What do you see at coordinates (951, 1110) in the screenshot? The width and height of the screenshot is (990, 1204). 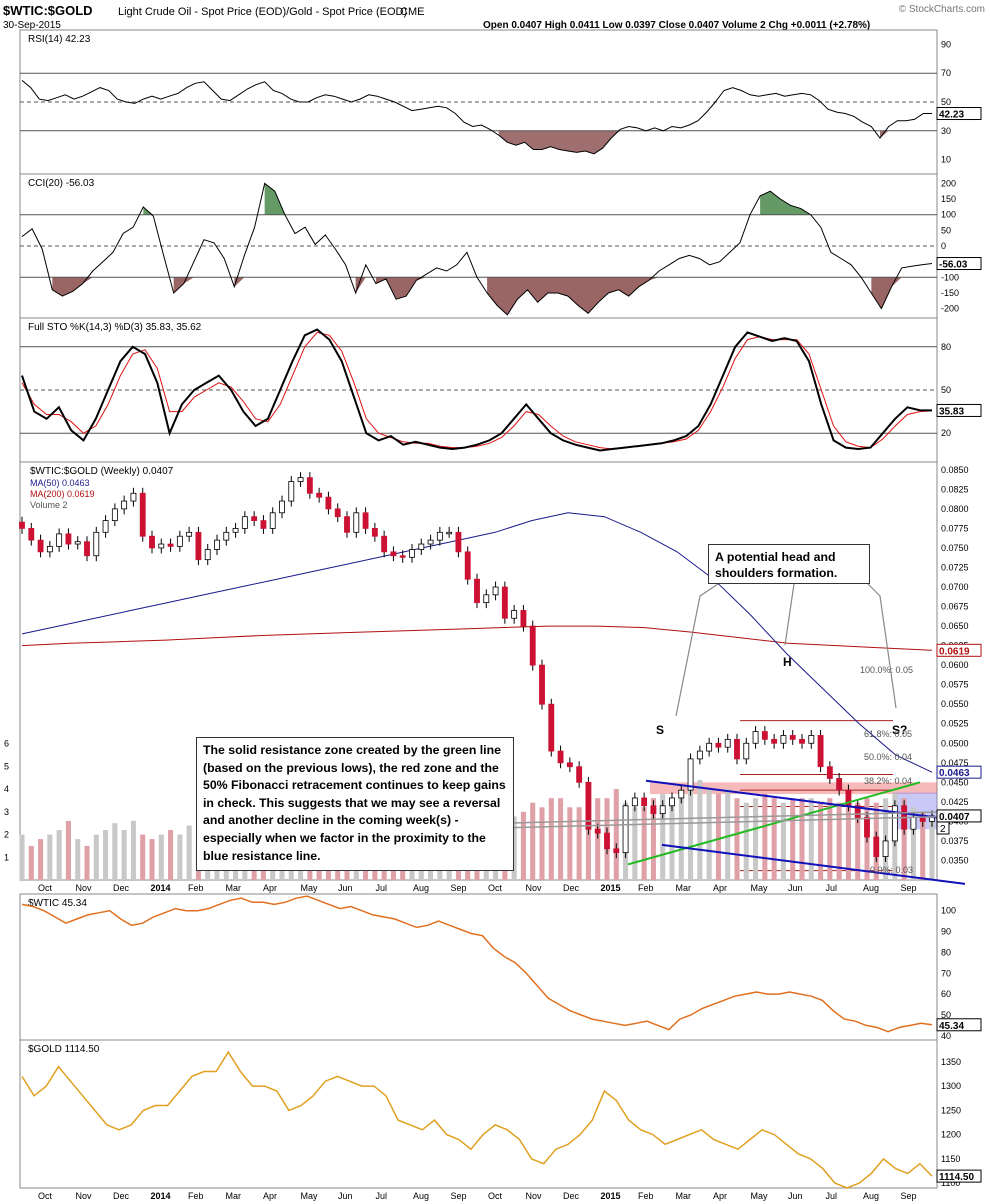 I see `gold-tick-label: 1250` at bounding box center [951, 1110].